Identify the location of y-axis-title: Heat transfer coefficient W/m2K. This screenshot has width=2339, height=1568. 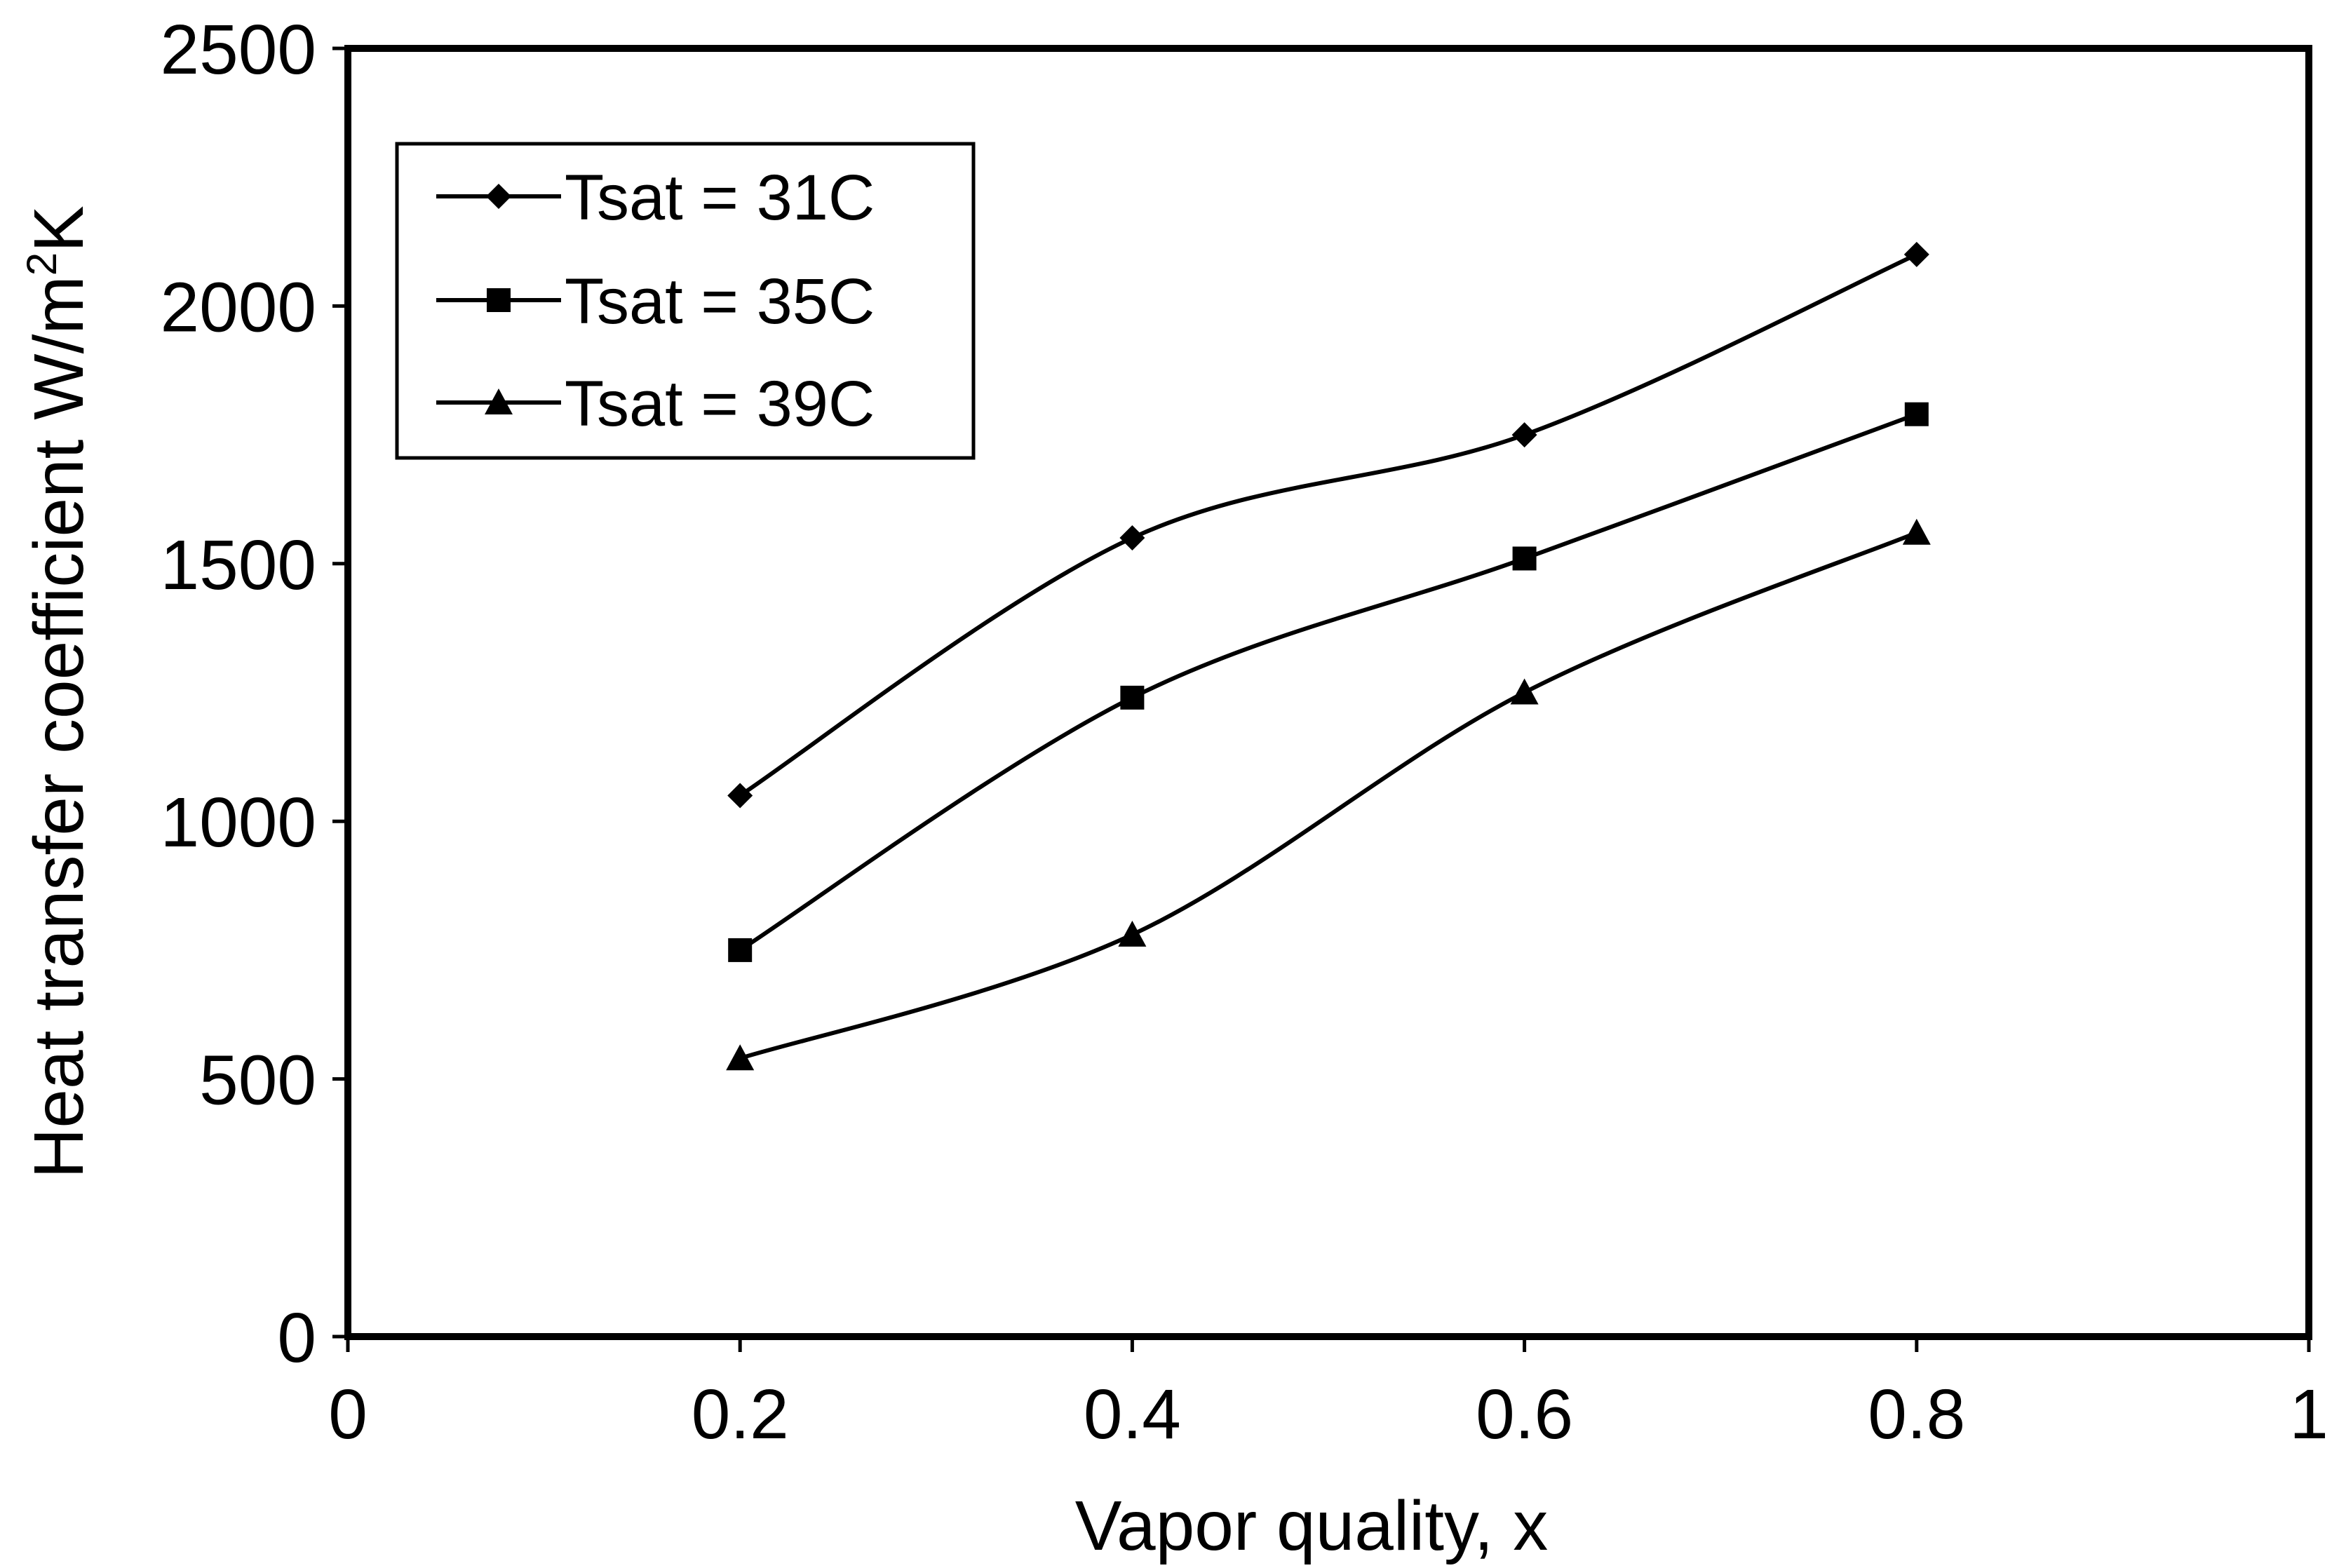
(58, 692).